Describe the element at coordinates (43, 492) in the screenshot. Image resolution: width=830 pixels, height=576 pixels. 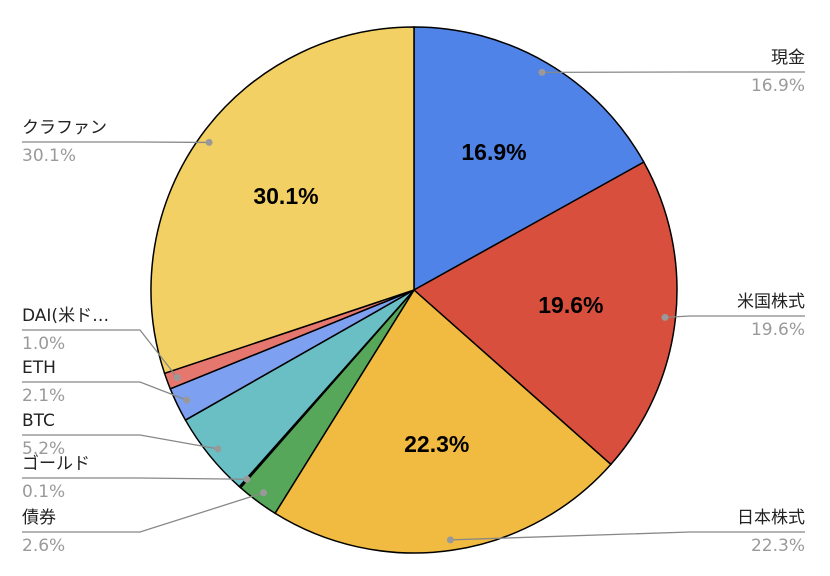
I see `legend-value: 0.1%` at that location.